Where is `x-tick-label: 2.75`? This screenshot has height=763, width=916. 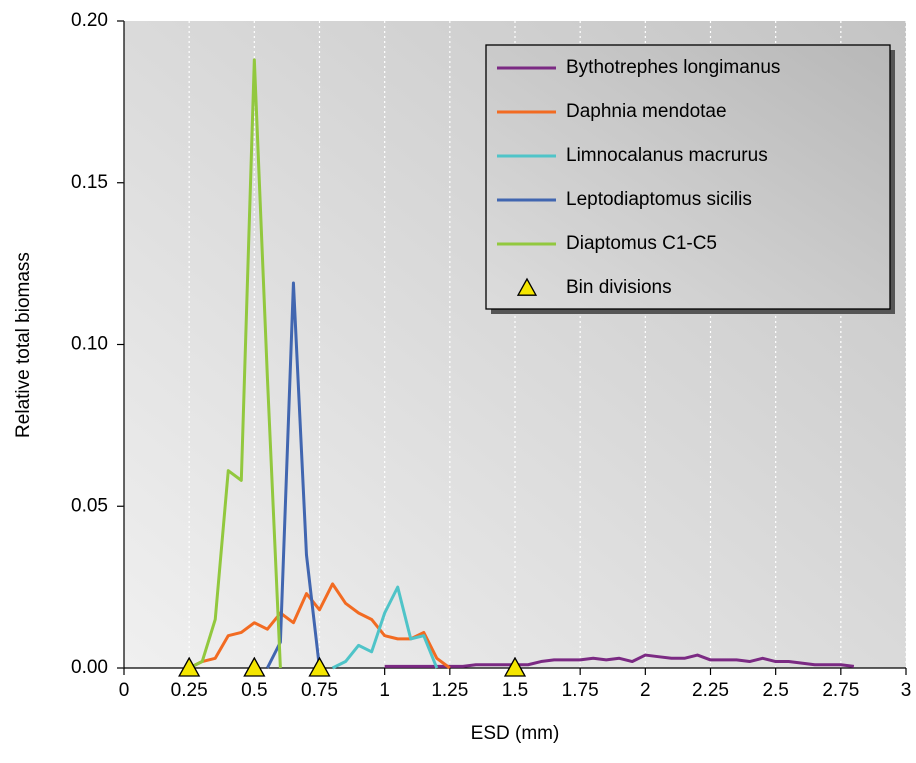
x-tick-label: 2.75 is located at coordinates (840, 690).